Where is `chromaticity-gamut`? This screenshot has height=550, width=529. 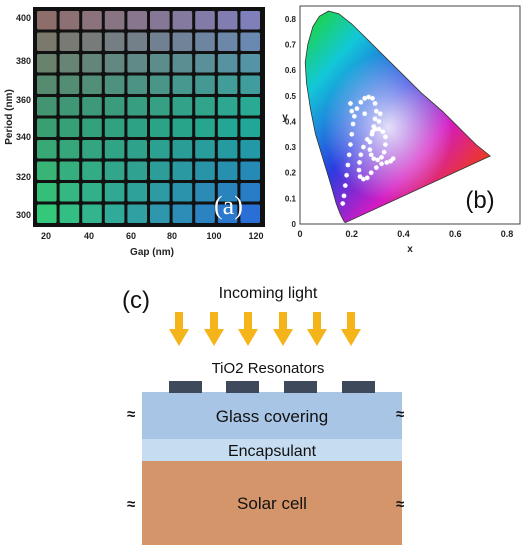
chromaticity-gamut is located at coordinates (397, 117).